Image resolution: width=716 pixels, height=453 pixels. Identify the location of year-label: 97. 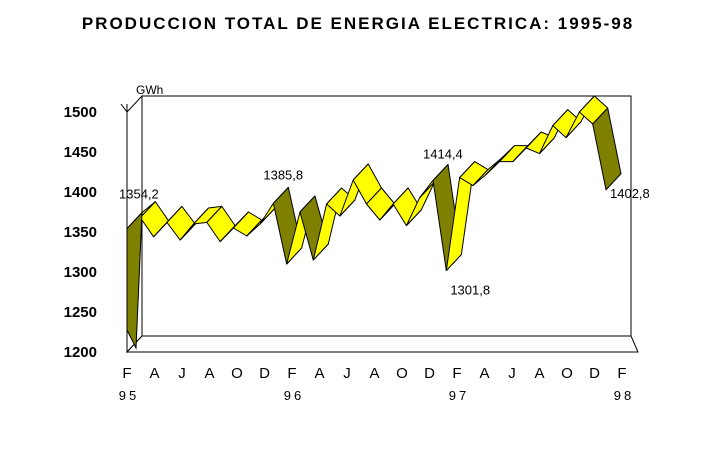
(459, 395).